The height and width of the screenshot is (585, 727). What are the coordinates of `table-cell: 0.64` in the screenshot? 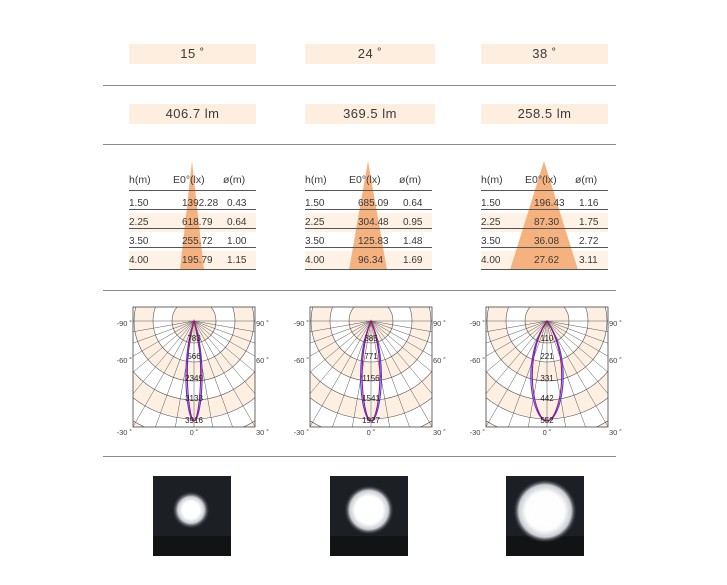 It's located at (413, 203).